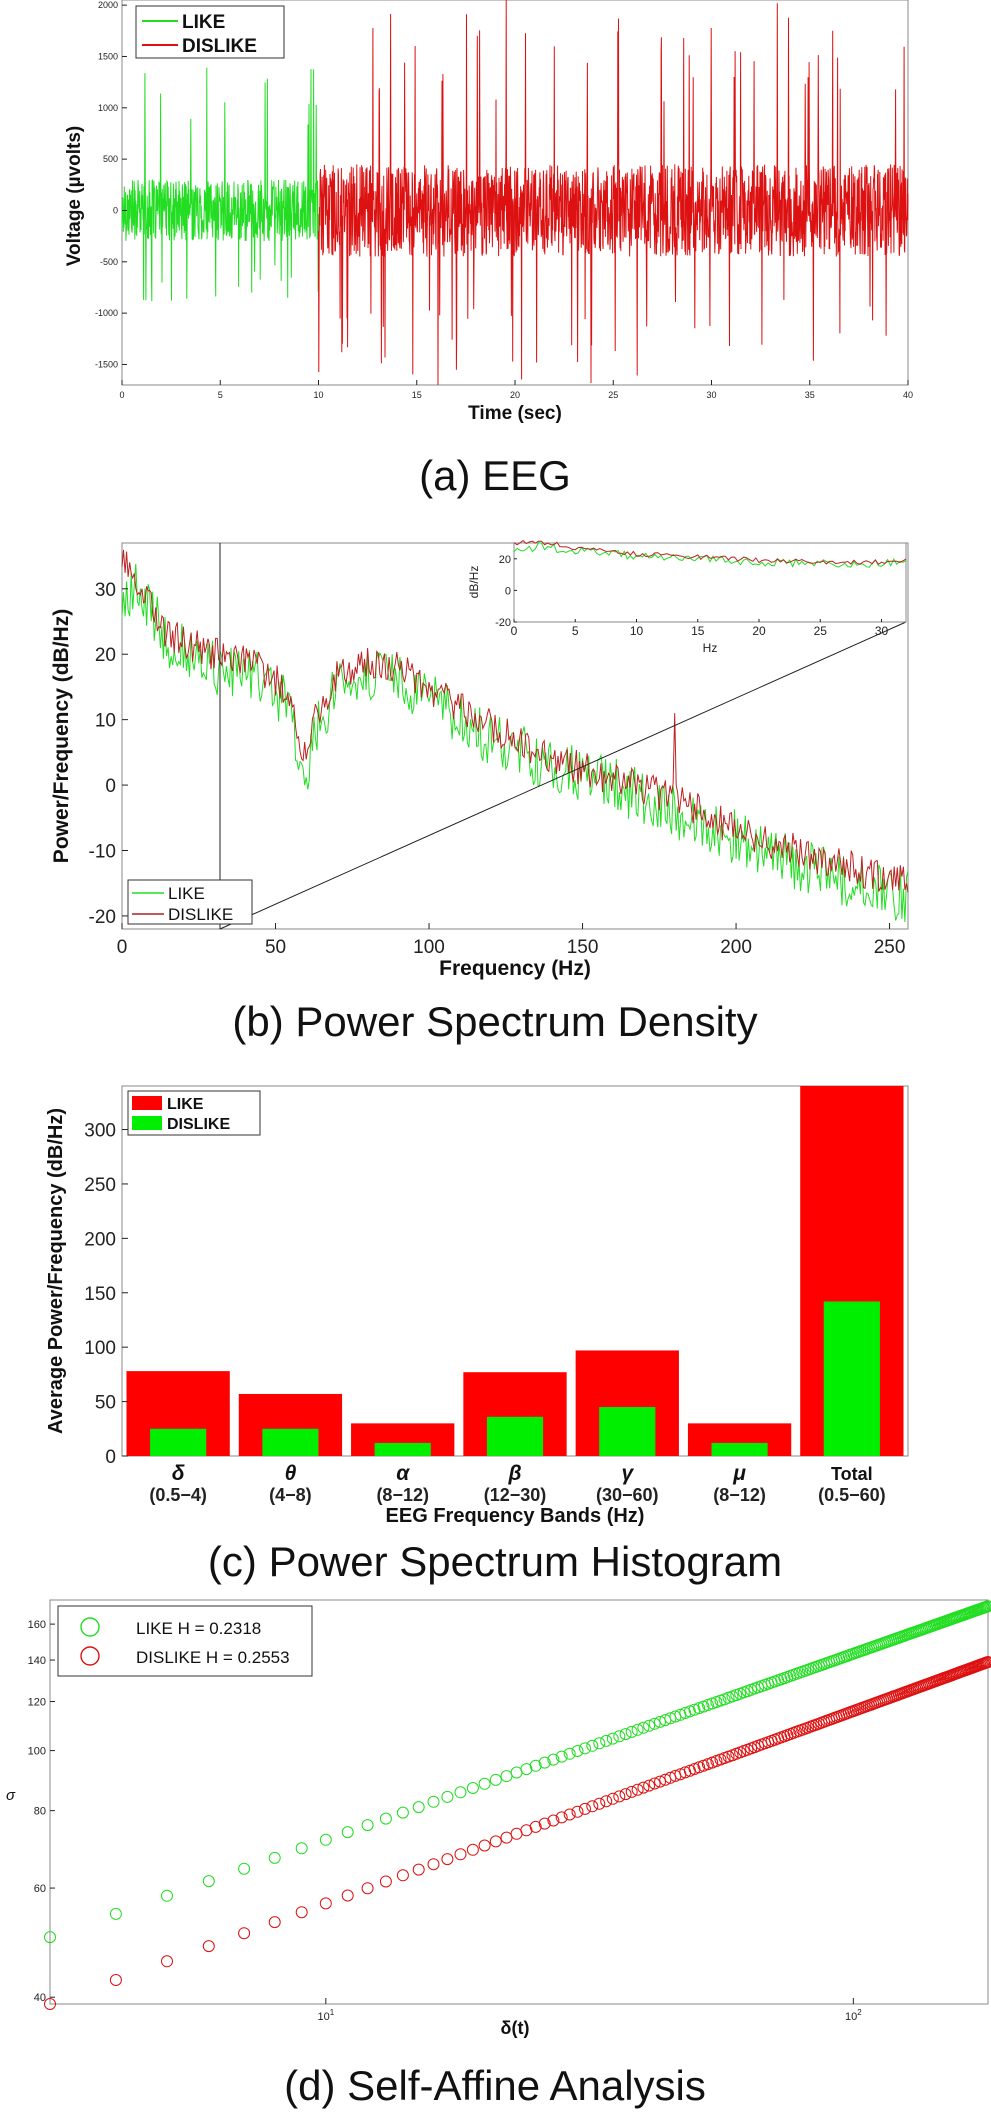 This screenshot has width=991, height=2112. I want to click on affine-ytick-label: 40, so click(40, 1998).